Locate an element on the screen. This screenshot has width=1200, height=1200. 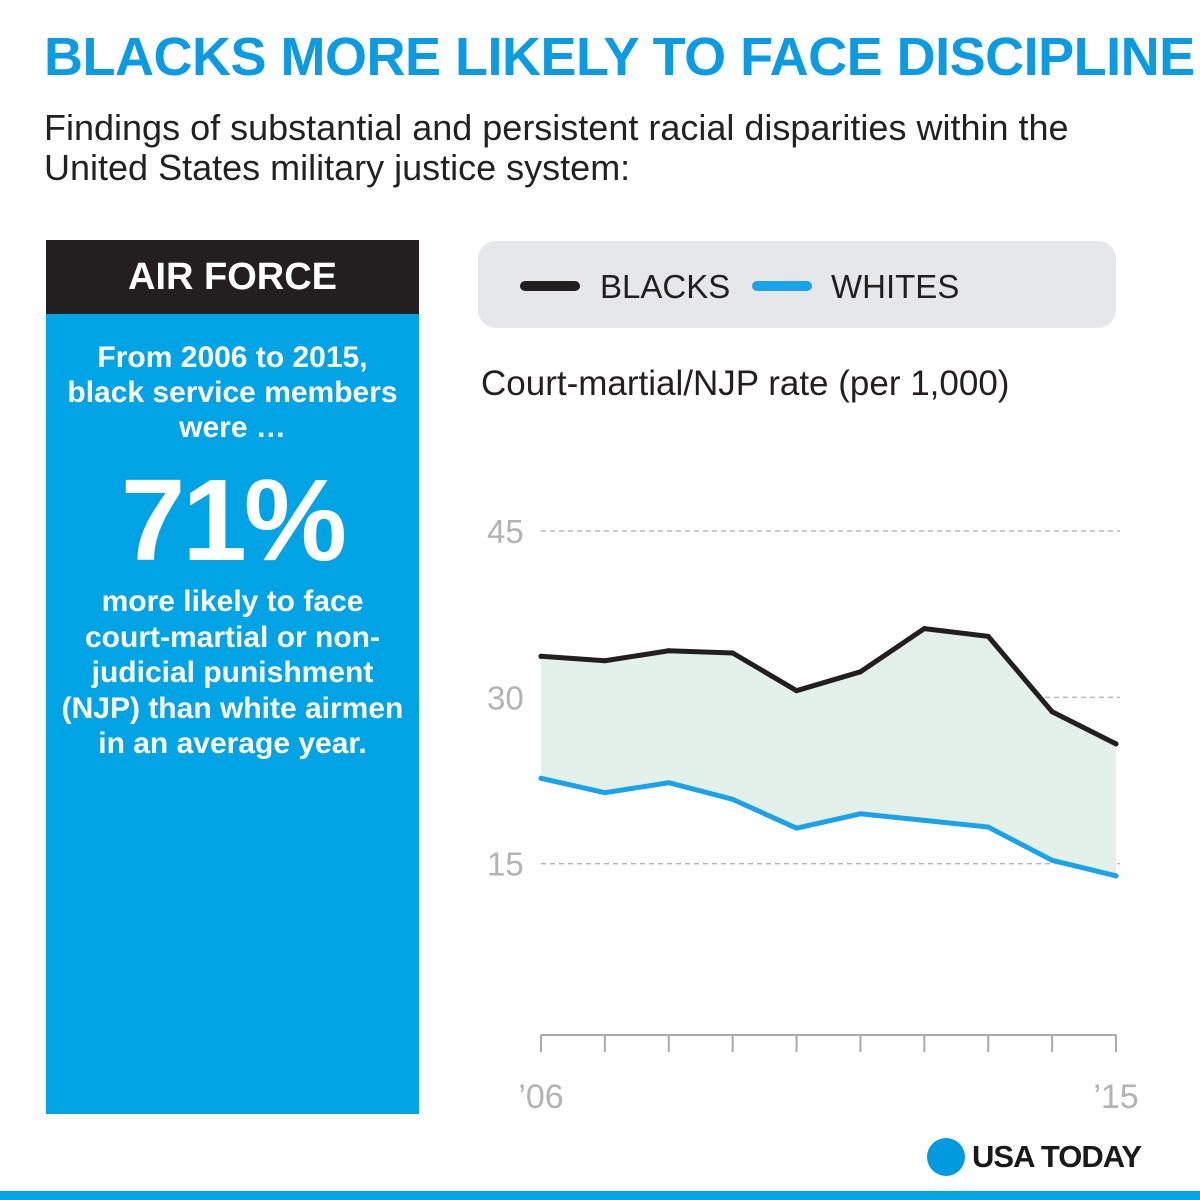
x-tick-label-2006: ’06 is located at coordinates (540, 1097).